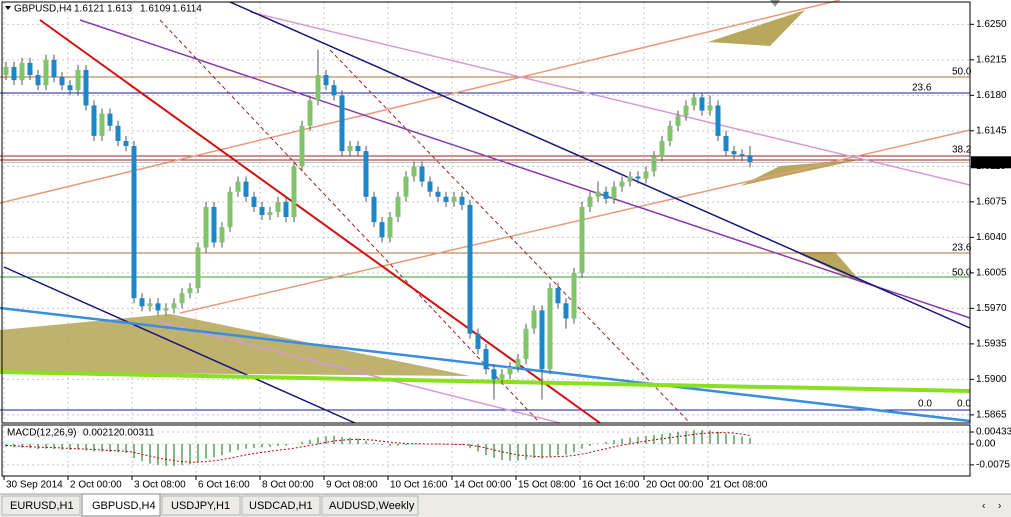 The width and height of the screenshot is (1011, 517). I want to click on macd-panel-border, so click(486, 450).